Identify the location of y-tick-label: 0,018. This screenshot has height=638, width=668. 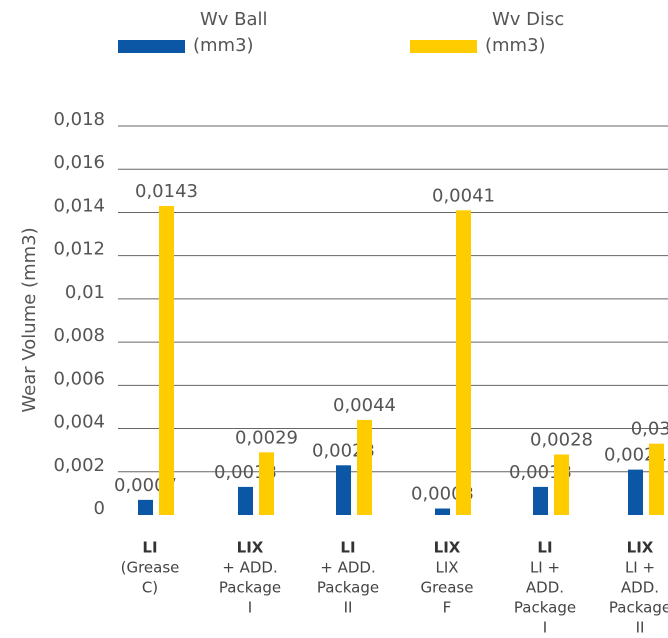
(79, 119).